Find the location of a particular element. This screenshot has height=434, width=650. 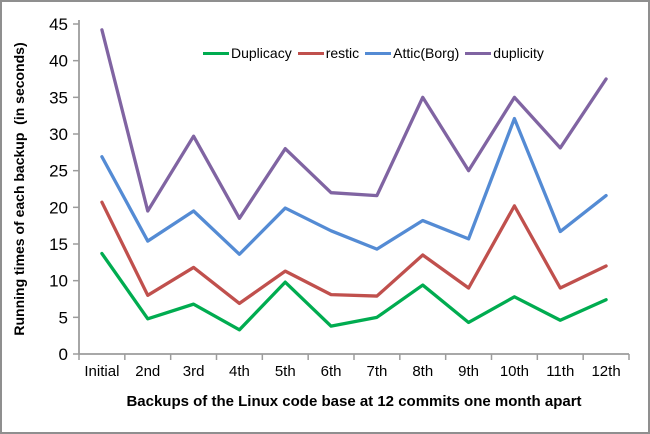

y-tick-label: 30 is located at coordinates (58, 134).